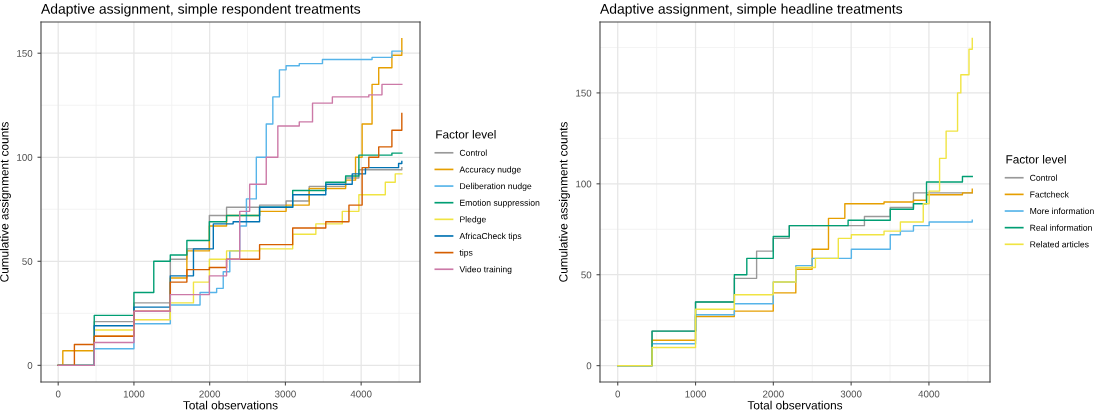  What do you see at coordinates (473, 220) in the screenshot?
I see `legend-label: Pledge` at bounding box center [473, 220].